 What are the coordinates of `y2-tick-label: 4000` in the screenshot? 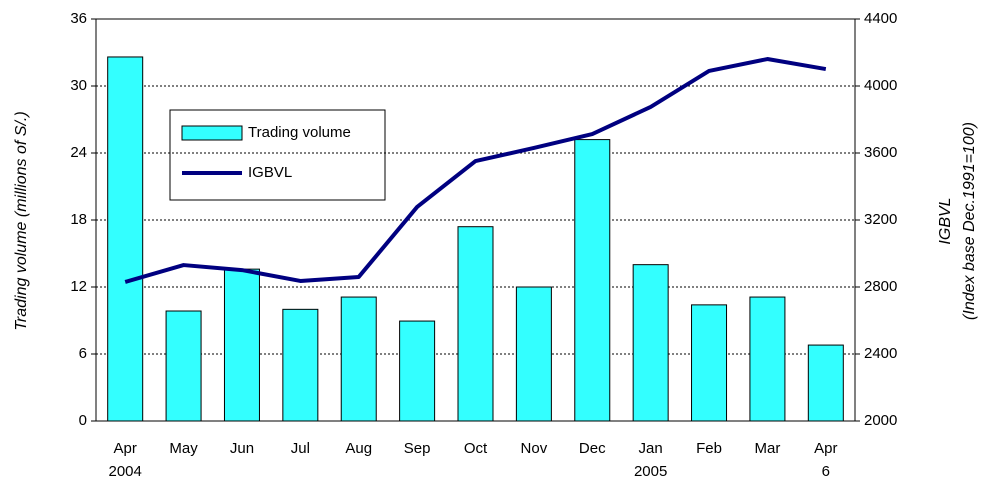 It's located at (880, 85).